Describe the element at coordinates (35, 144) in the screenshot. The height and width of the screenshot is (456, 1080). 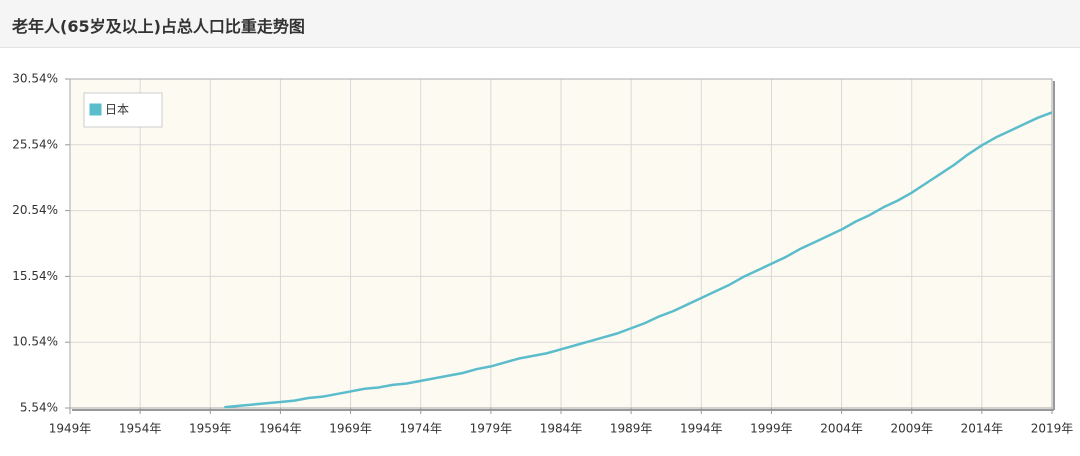
I see `y-tick-label: 25.54%` at that location.